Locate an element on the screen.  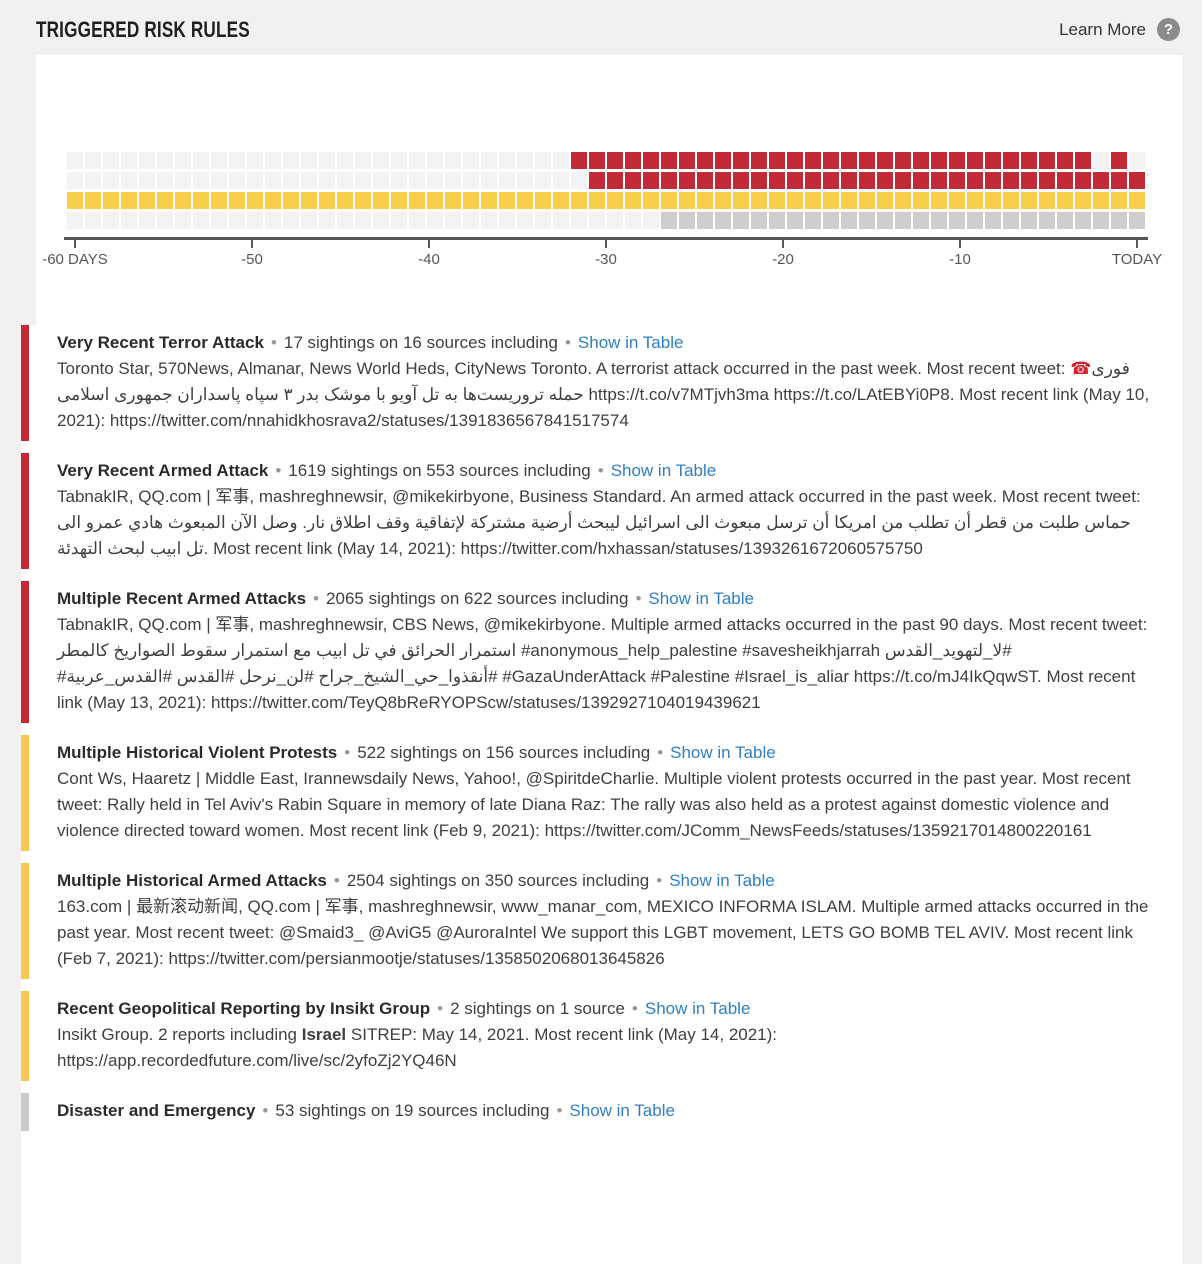
help-icon: ? is located at coordinates (1168, 29).